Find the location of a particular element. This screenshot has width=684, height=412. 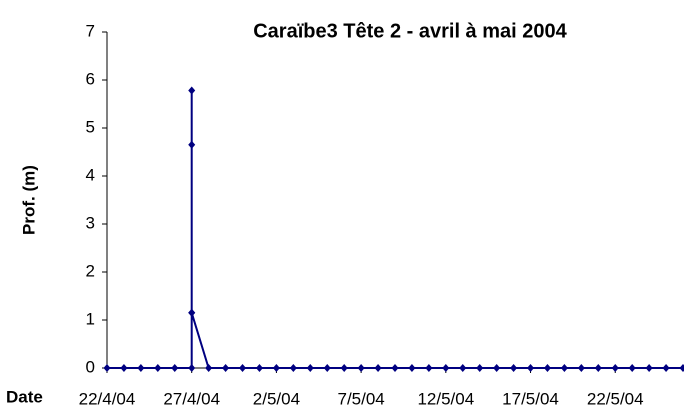

y-tick-label: 0 is located at coordinates (90, 366).